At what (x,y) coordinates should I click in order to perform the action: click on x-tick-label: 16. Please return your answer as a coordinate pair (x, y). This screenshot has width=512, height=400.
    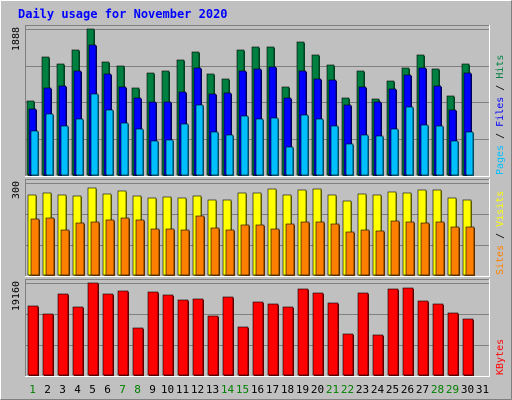
    Looking at the image, I should click on (257, 389).